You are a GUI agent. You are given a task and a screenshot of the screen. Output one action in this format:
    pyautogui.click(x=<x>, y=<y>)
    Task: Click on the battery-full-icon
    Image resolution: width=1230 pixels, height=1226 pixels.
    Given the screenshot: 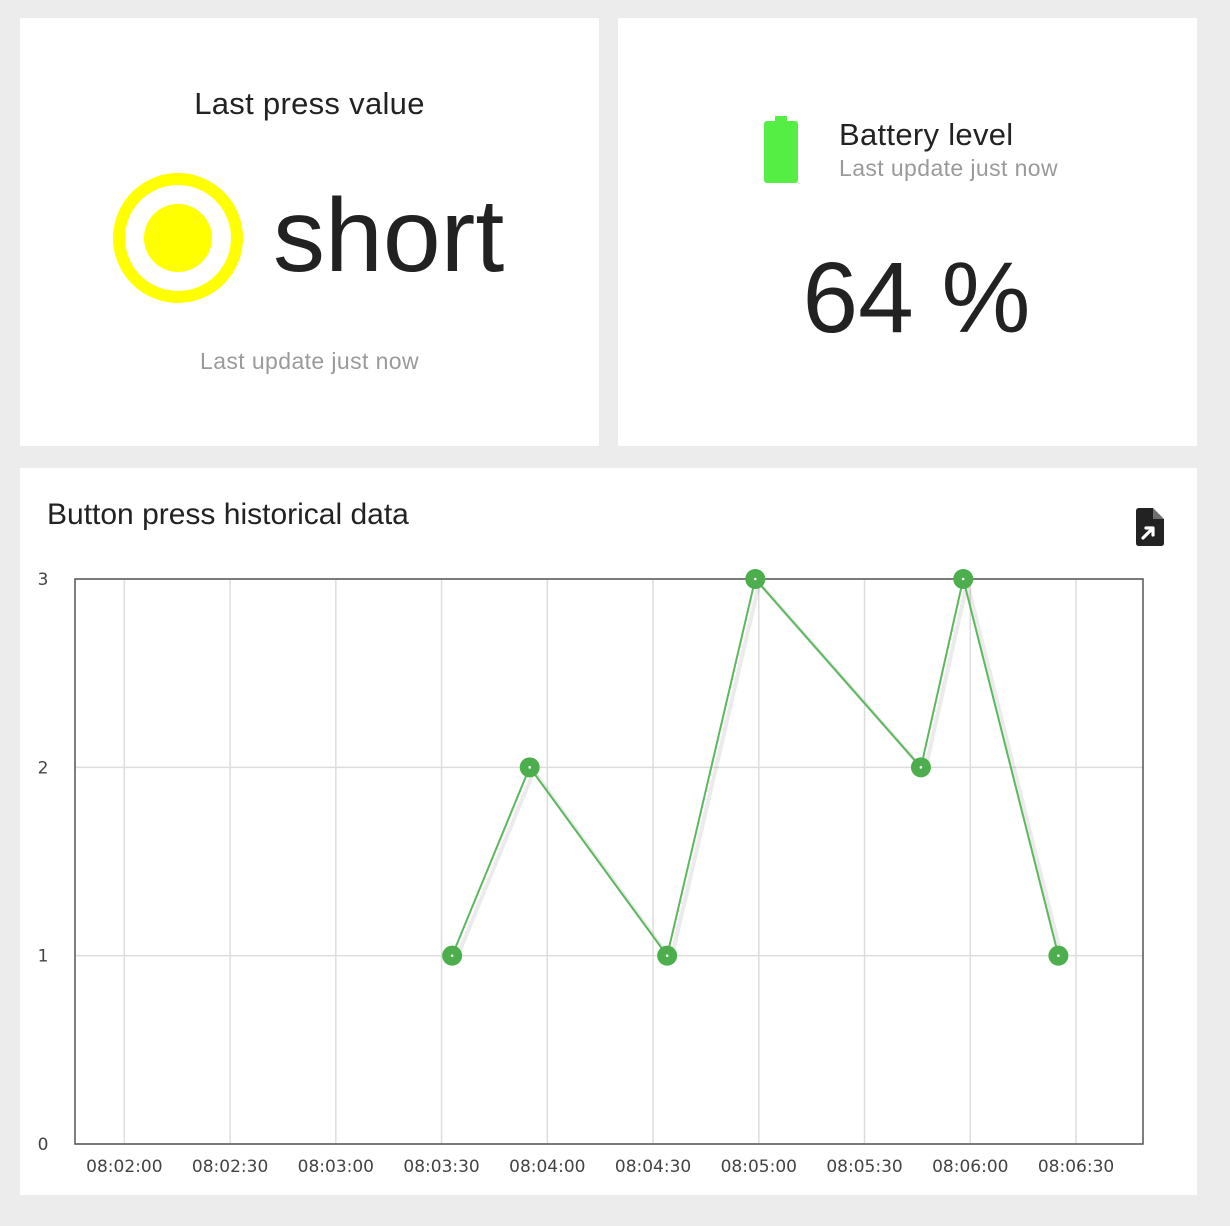 What is the action you would take?
    pyautogui.click(x=781, y=149)
    